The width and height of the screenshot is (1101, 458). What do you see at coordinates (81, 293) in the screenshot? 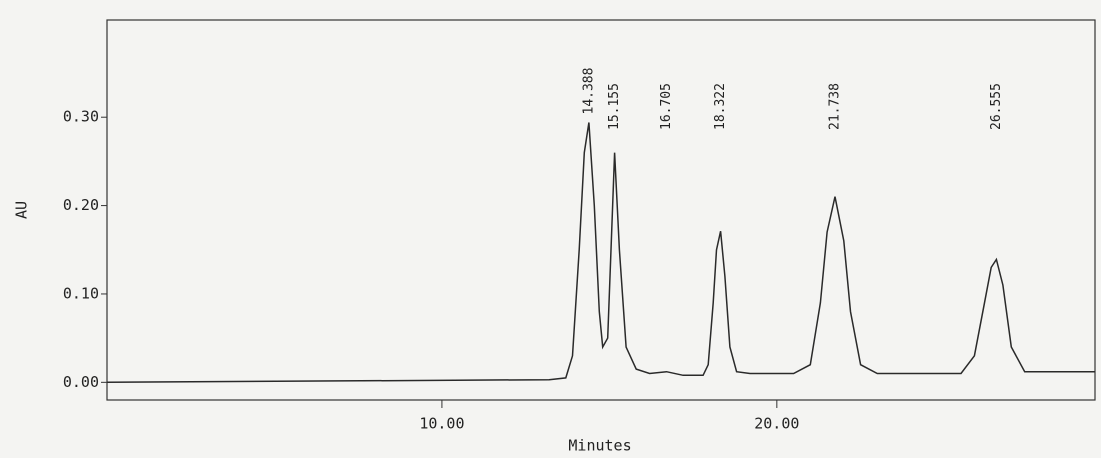
I see `y-tick-label: 0.10` at bounding box center [81, 293].